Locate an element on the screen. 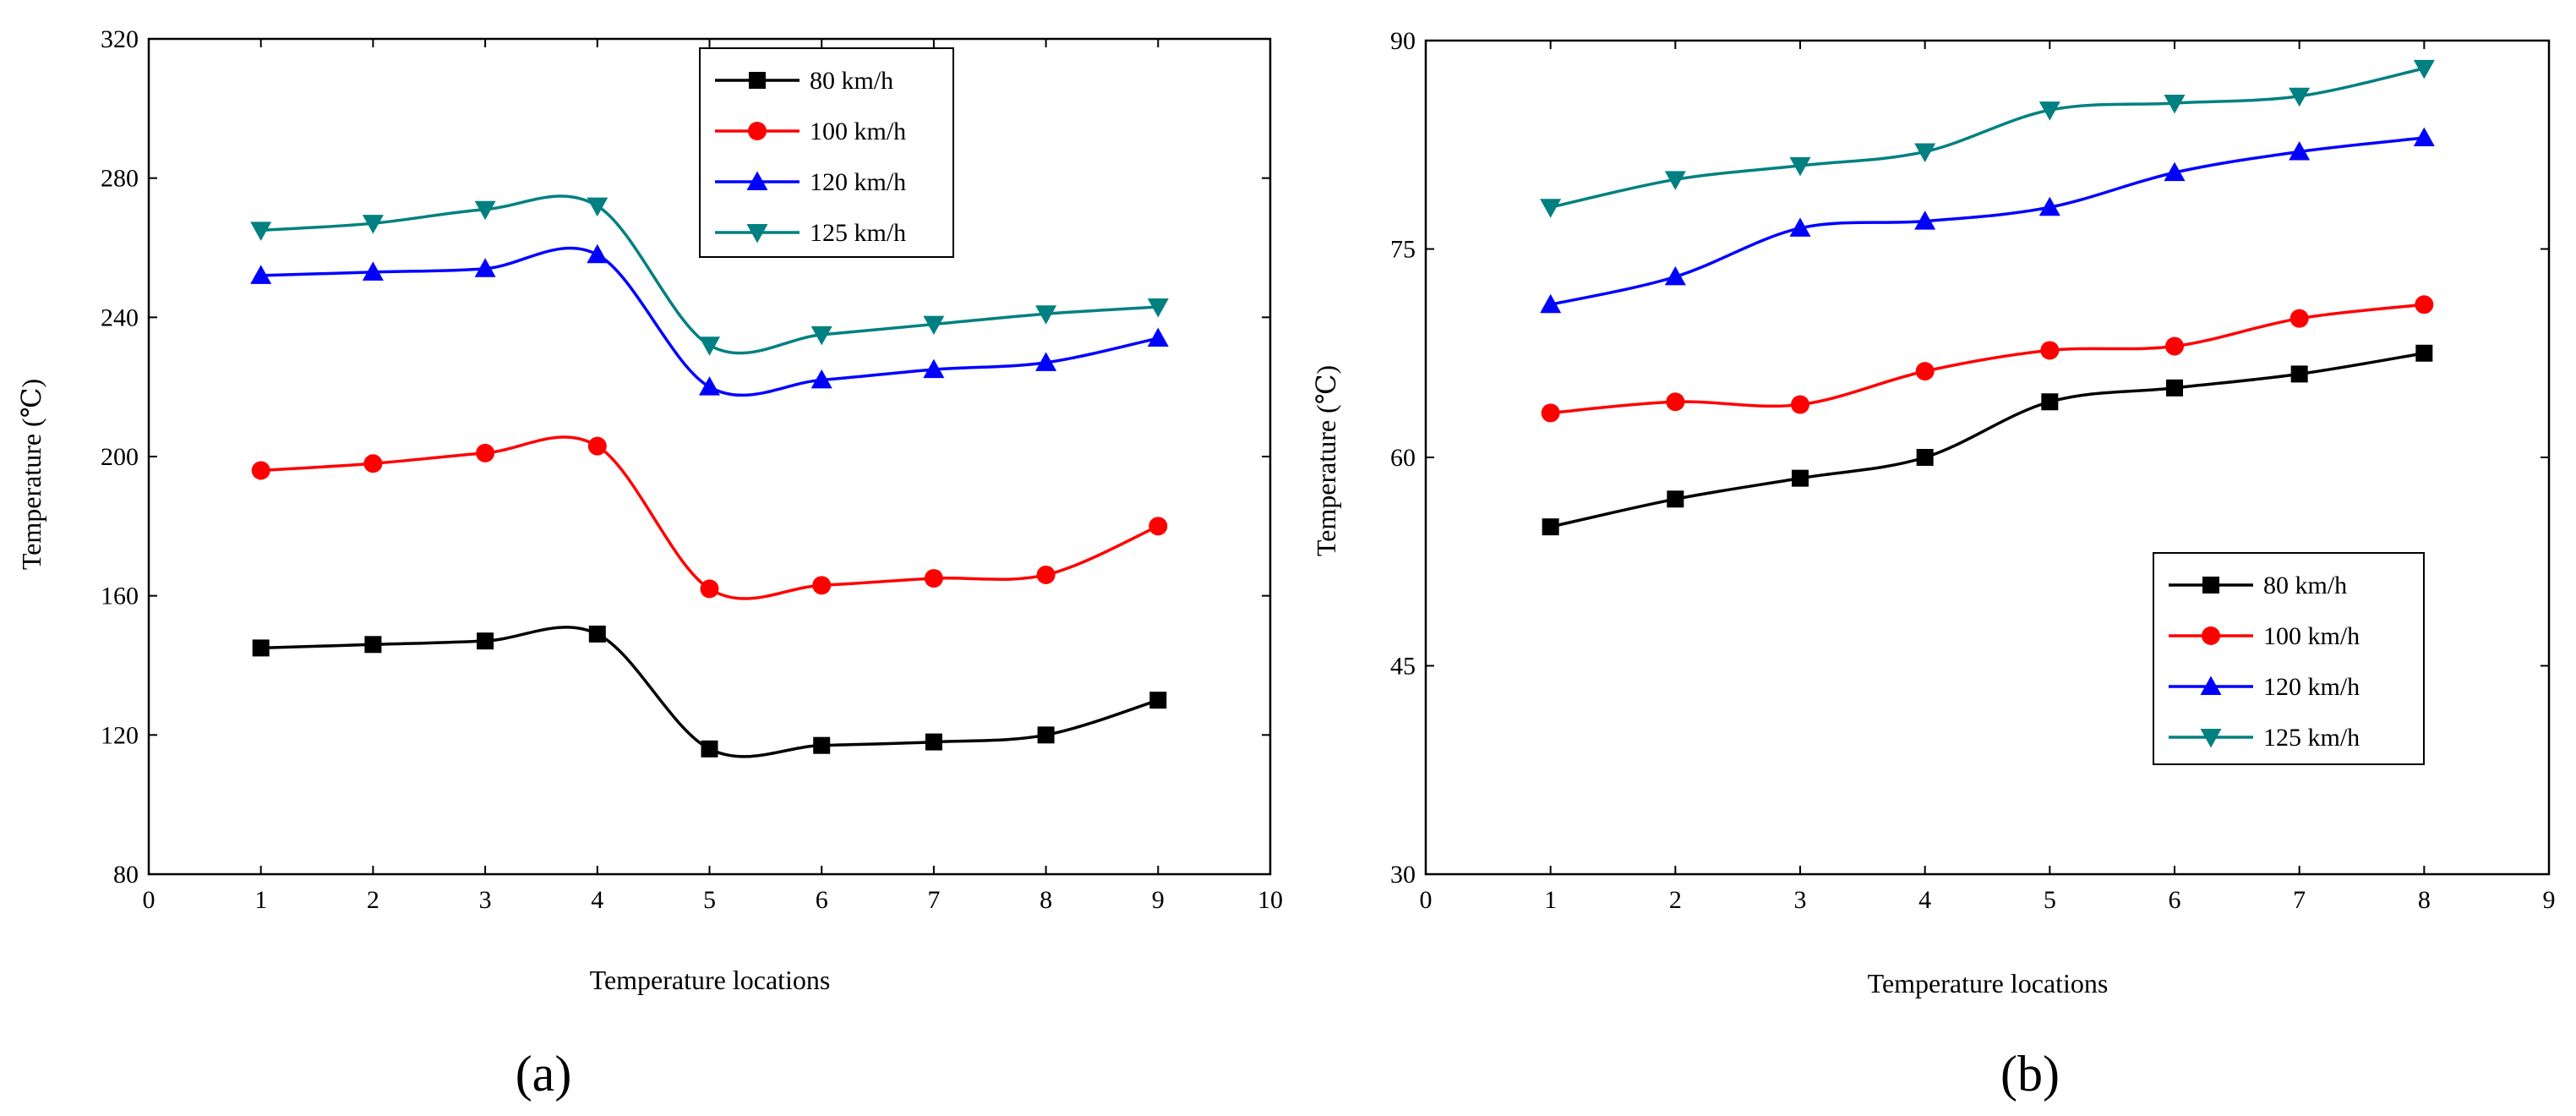 The width and height of the screenshot is (2576, 1116). x-tick-label: 8 is located at coordinates (1046, 900).